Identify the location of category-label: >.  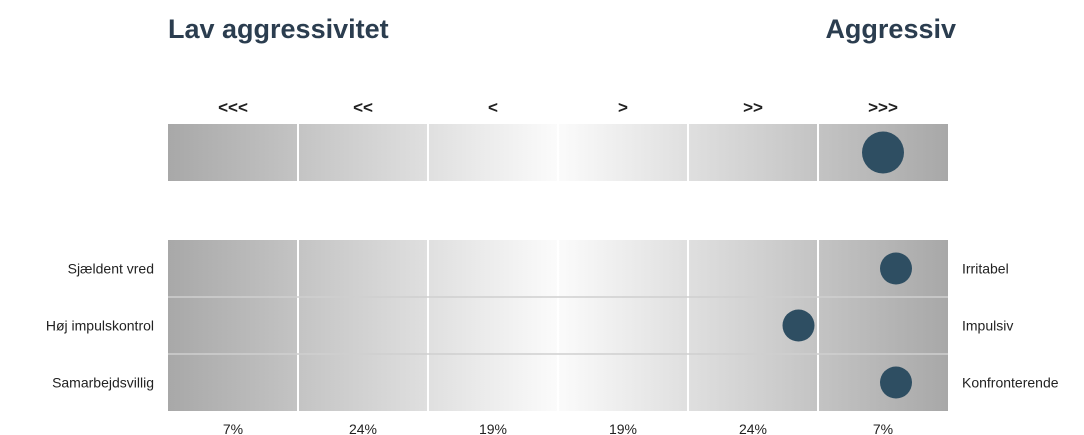
(623, 107).